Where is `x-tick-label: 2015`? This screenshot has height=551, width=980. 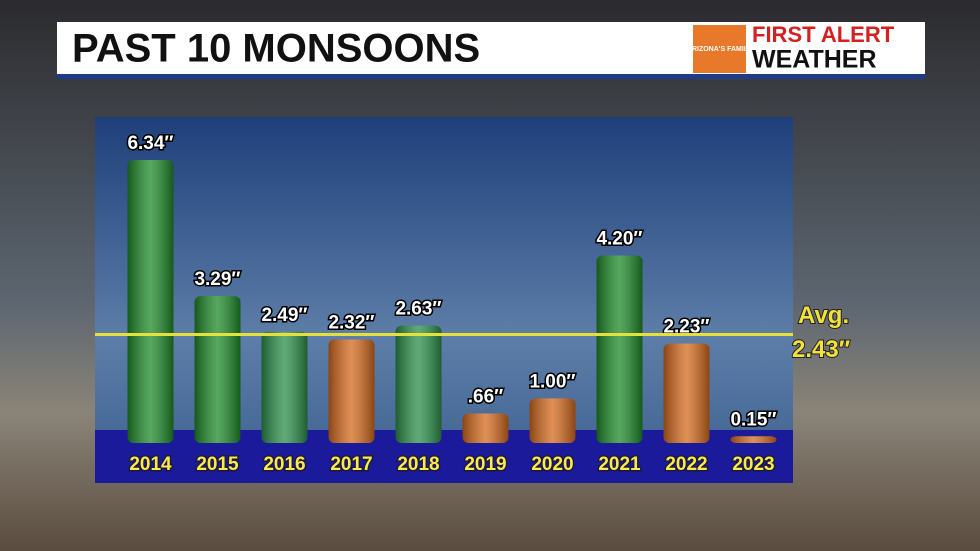 x-tick-label: 2015 is located at coordinates (217, 464).